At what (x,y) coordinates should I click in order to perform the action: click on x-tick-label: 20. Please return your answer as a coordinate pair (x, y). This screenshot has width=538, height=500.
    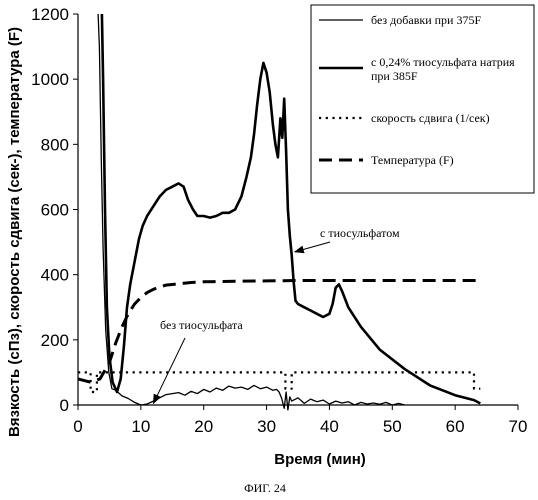
    Looking at the image, I should click on (203, 426).